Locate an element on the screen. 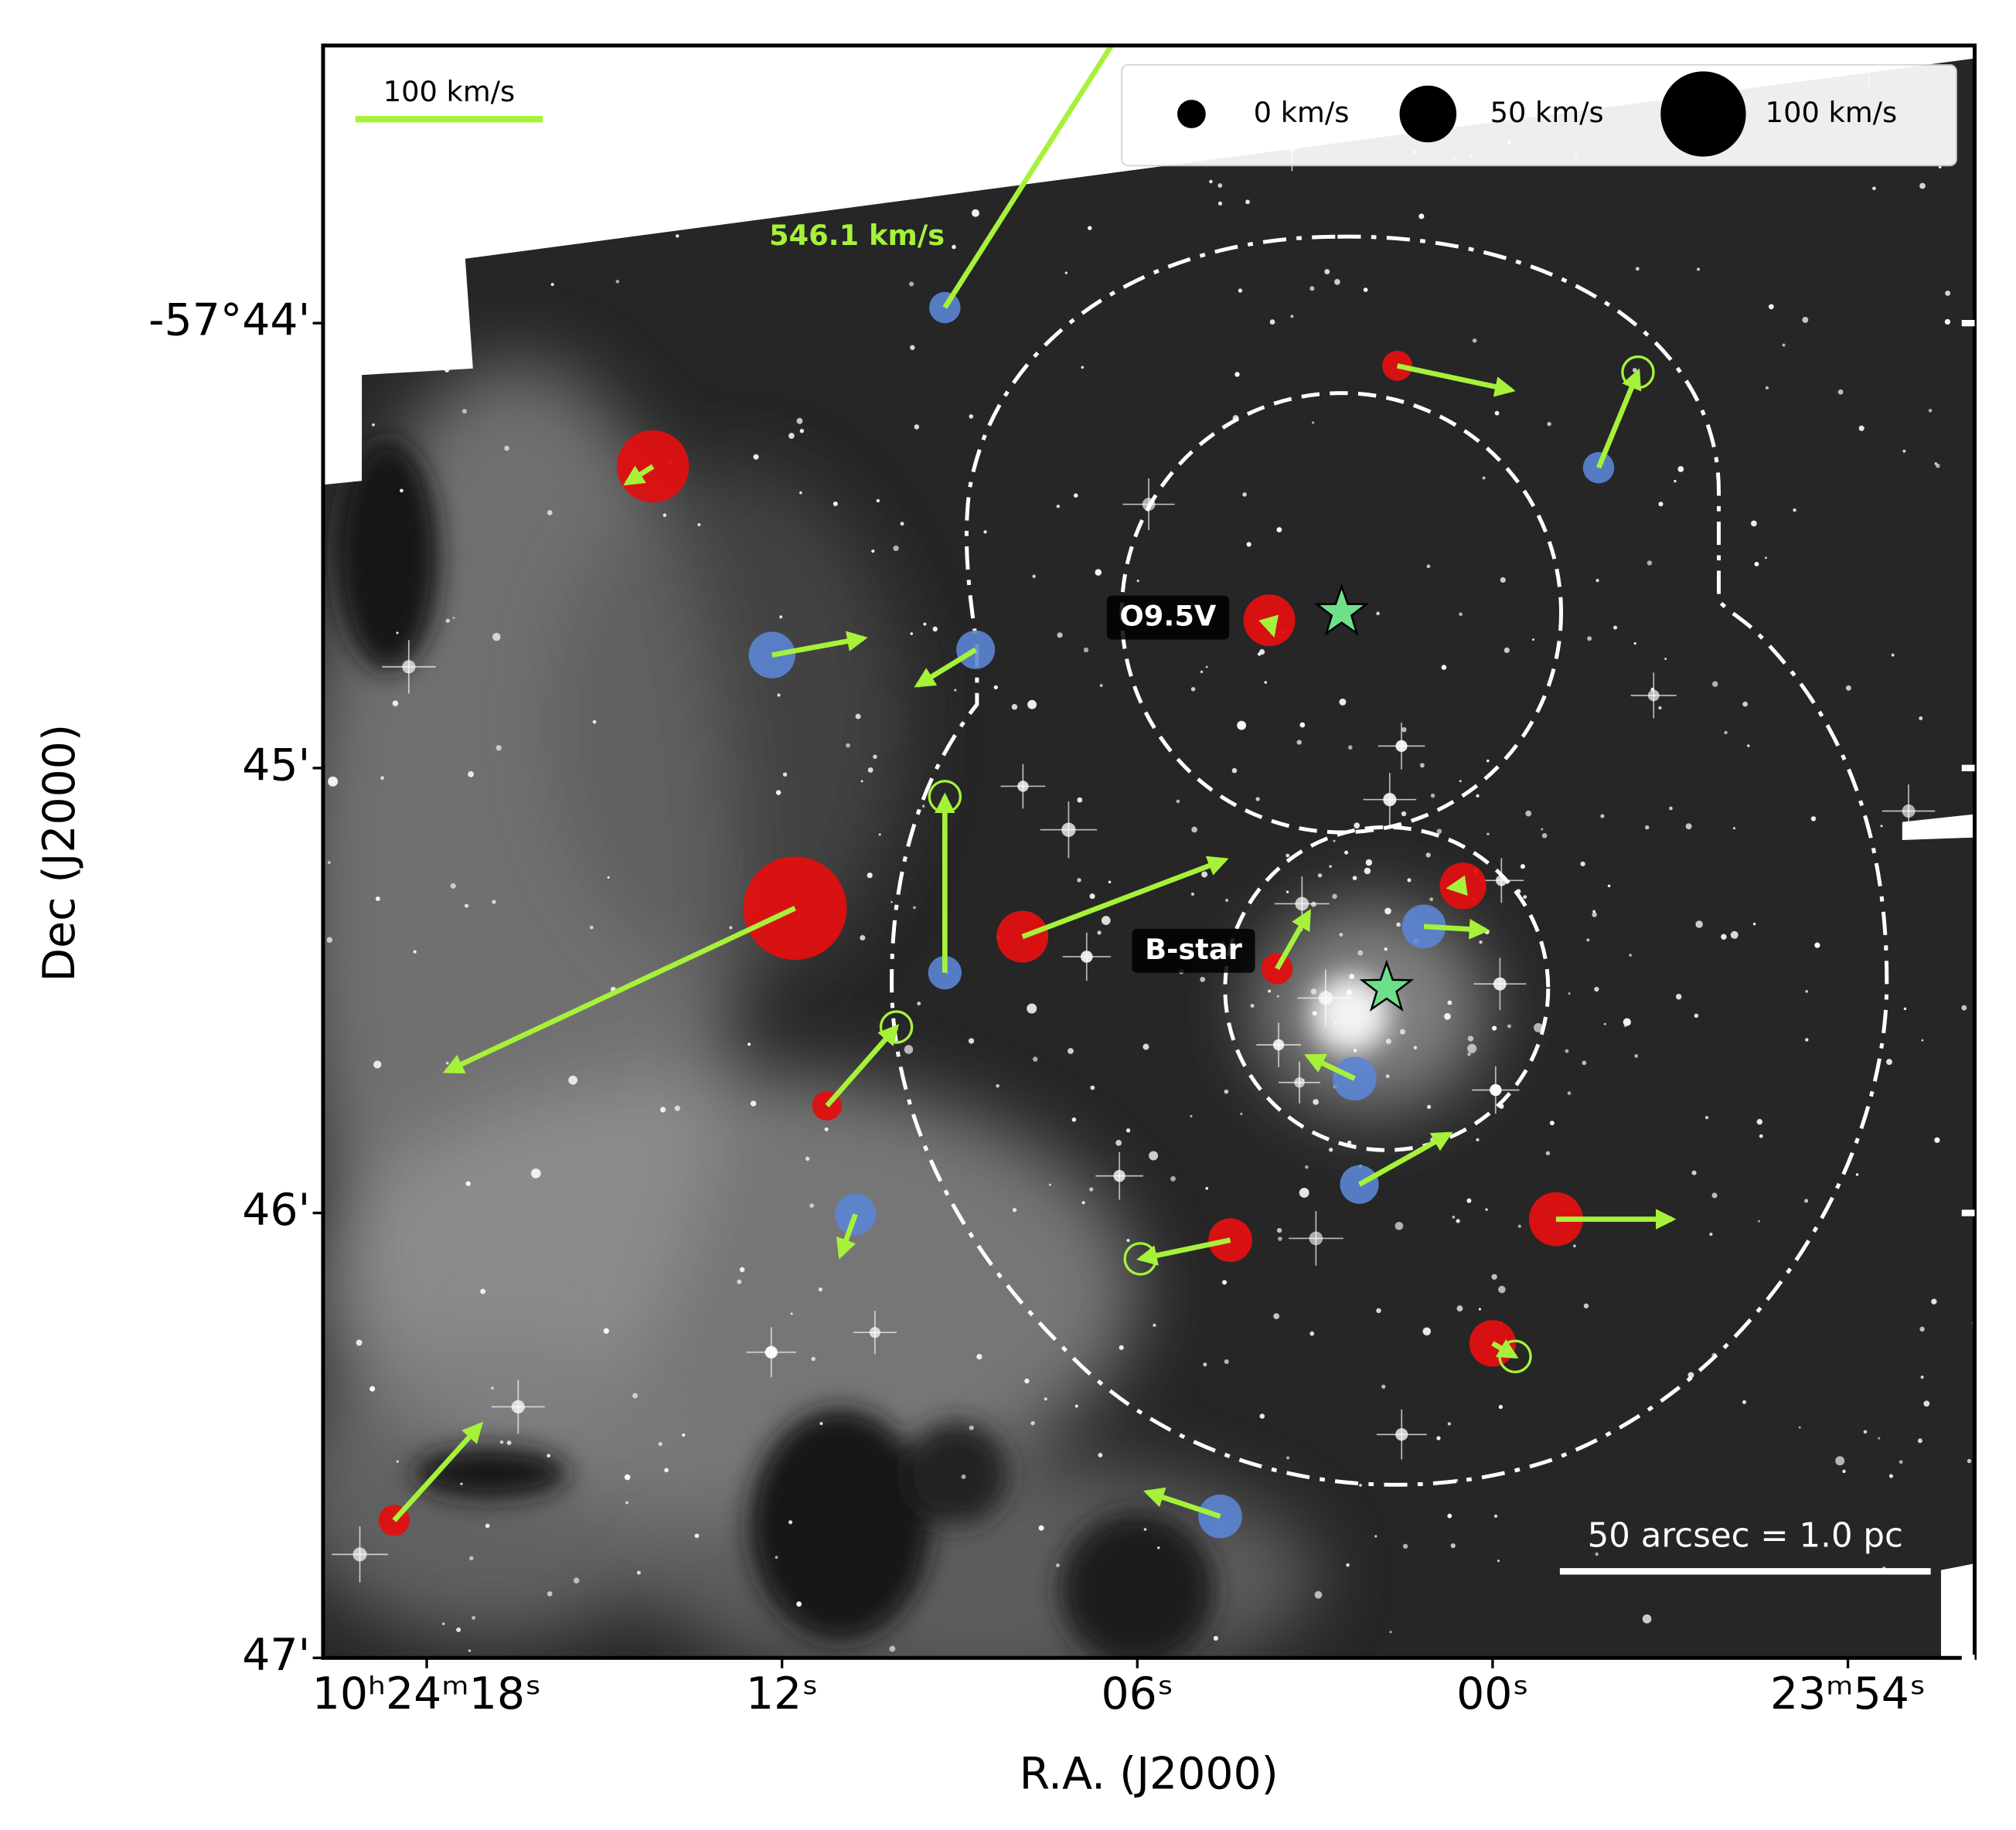 The width and height of the screenshot is (2016, 1830). star-marker is located at coordinates (1220, 1516).